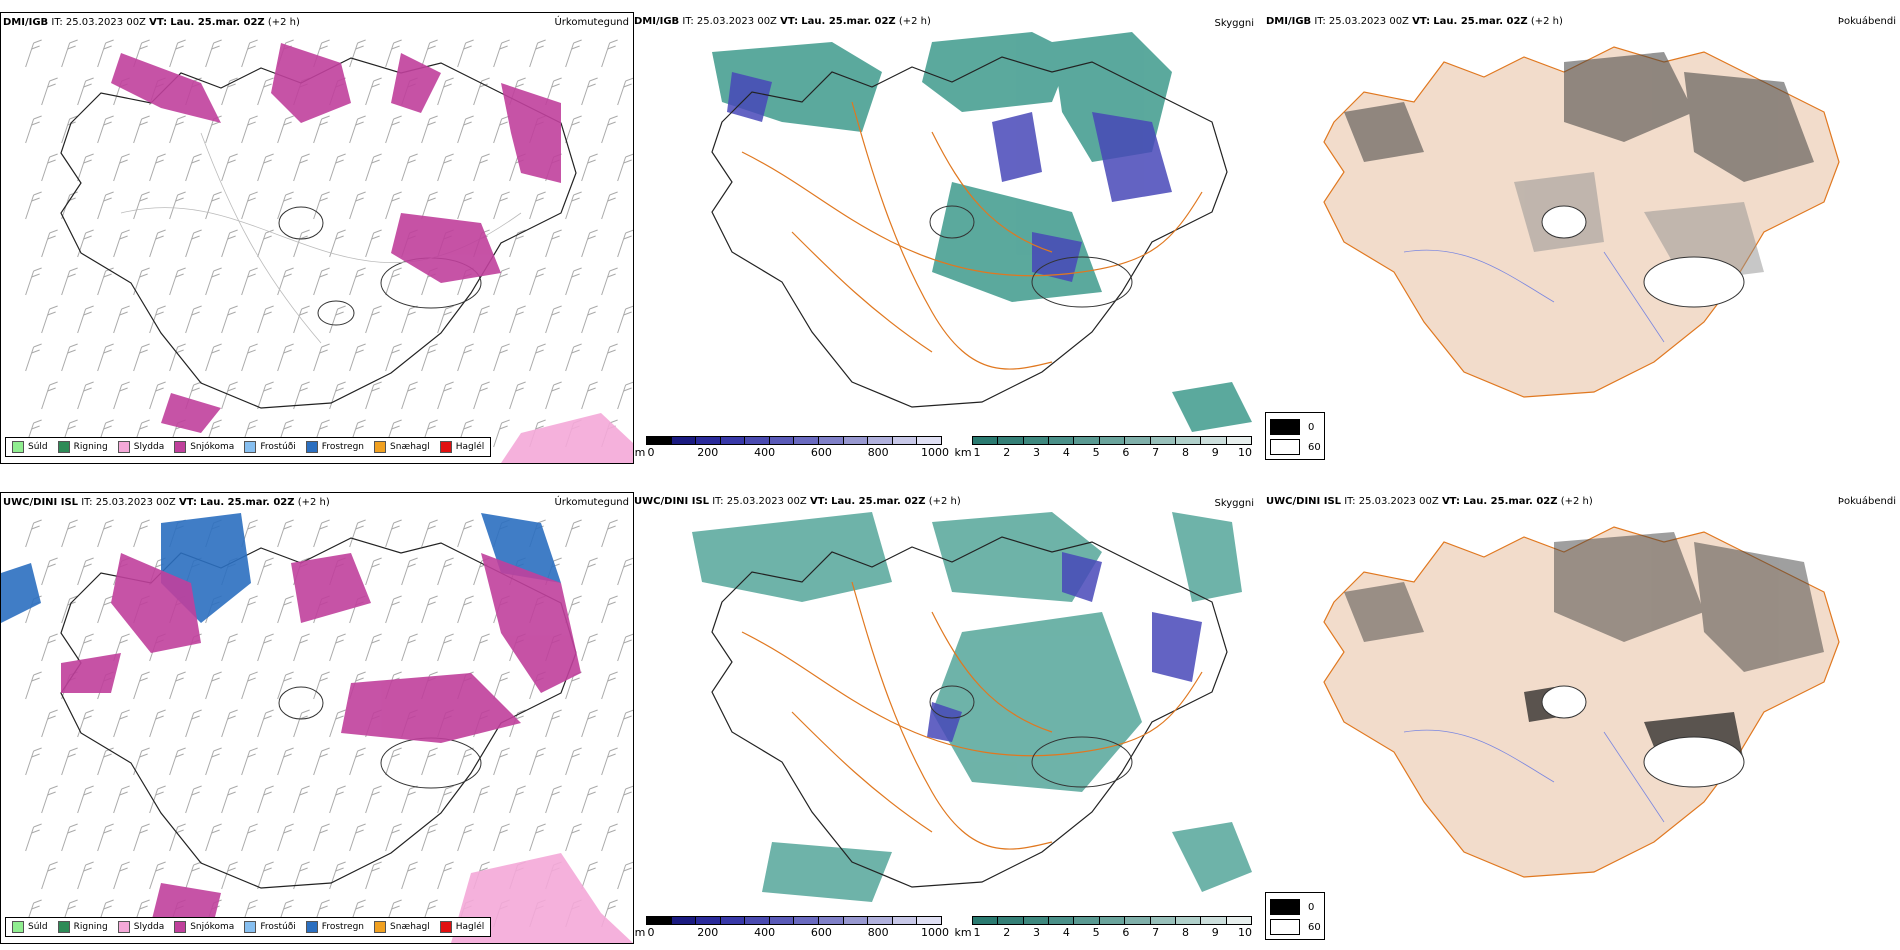 Image resolution: width=1900 pixels, height=950 pixels. Describe the element at coordinates (402, 447) in the screenshot. I see `legend-item: Snæhagl` at that location.